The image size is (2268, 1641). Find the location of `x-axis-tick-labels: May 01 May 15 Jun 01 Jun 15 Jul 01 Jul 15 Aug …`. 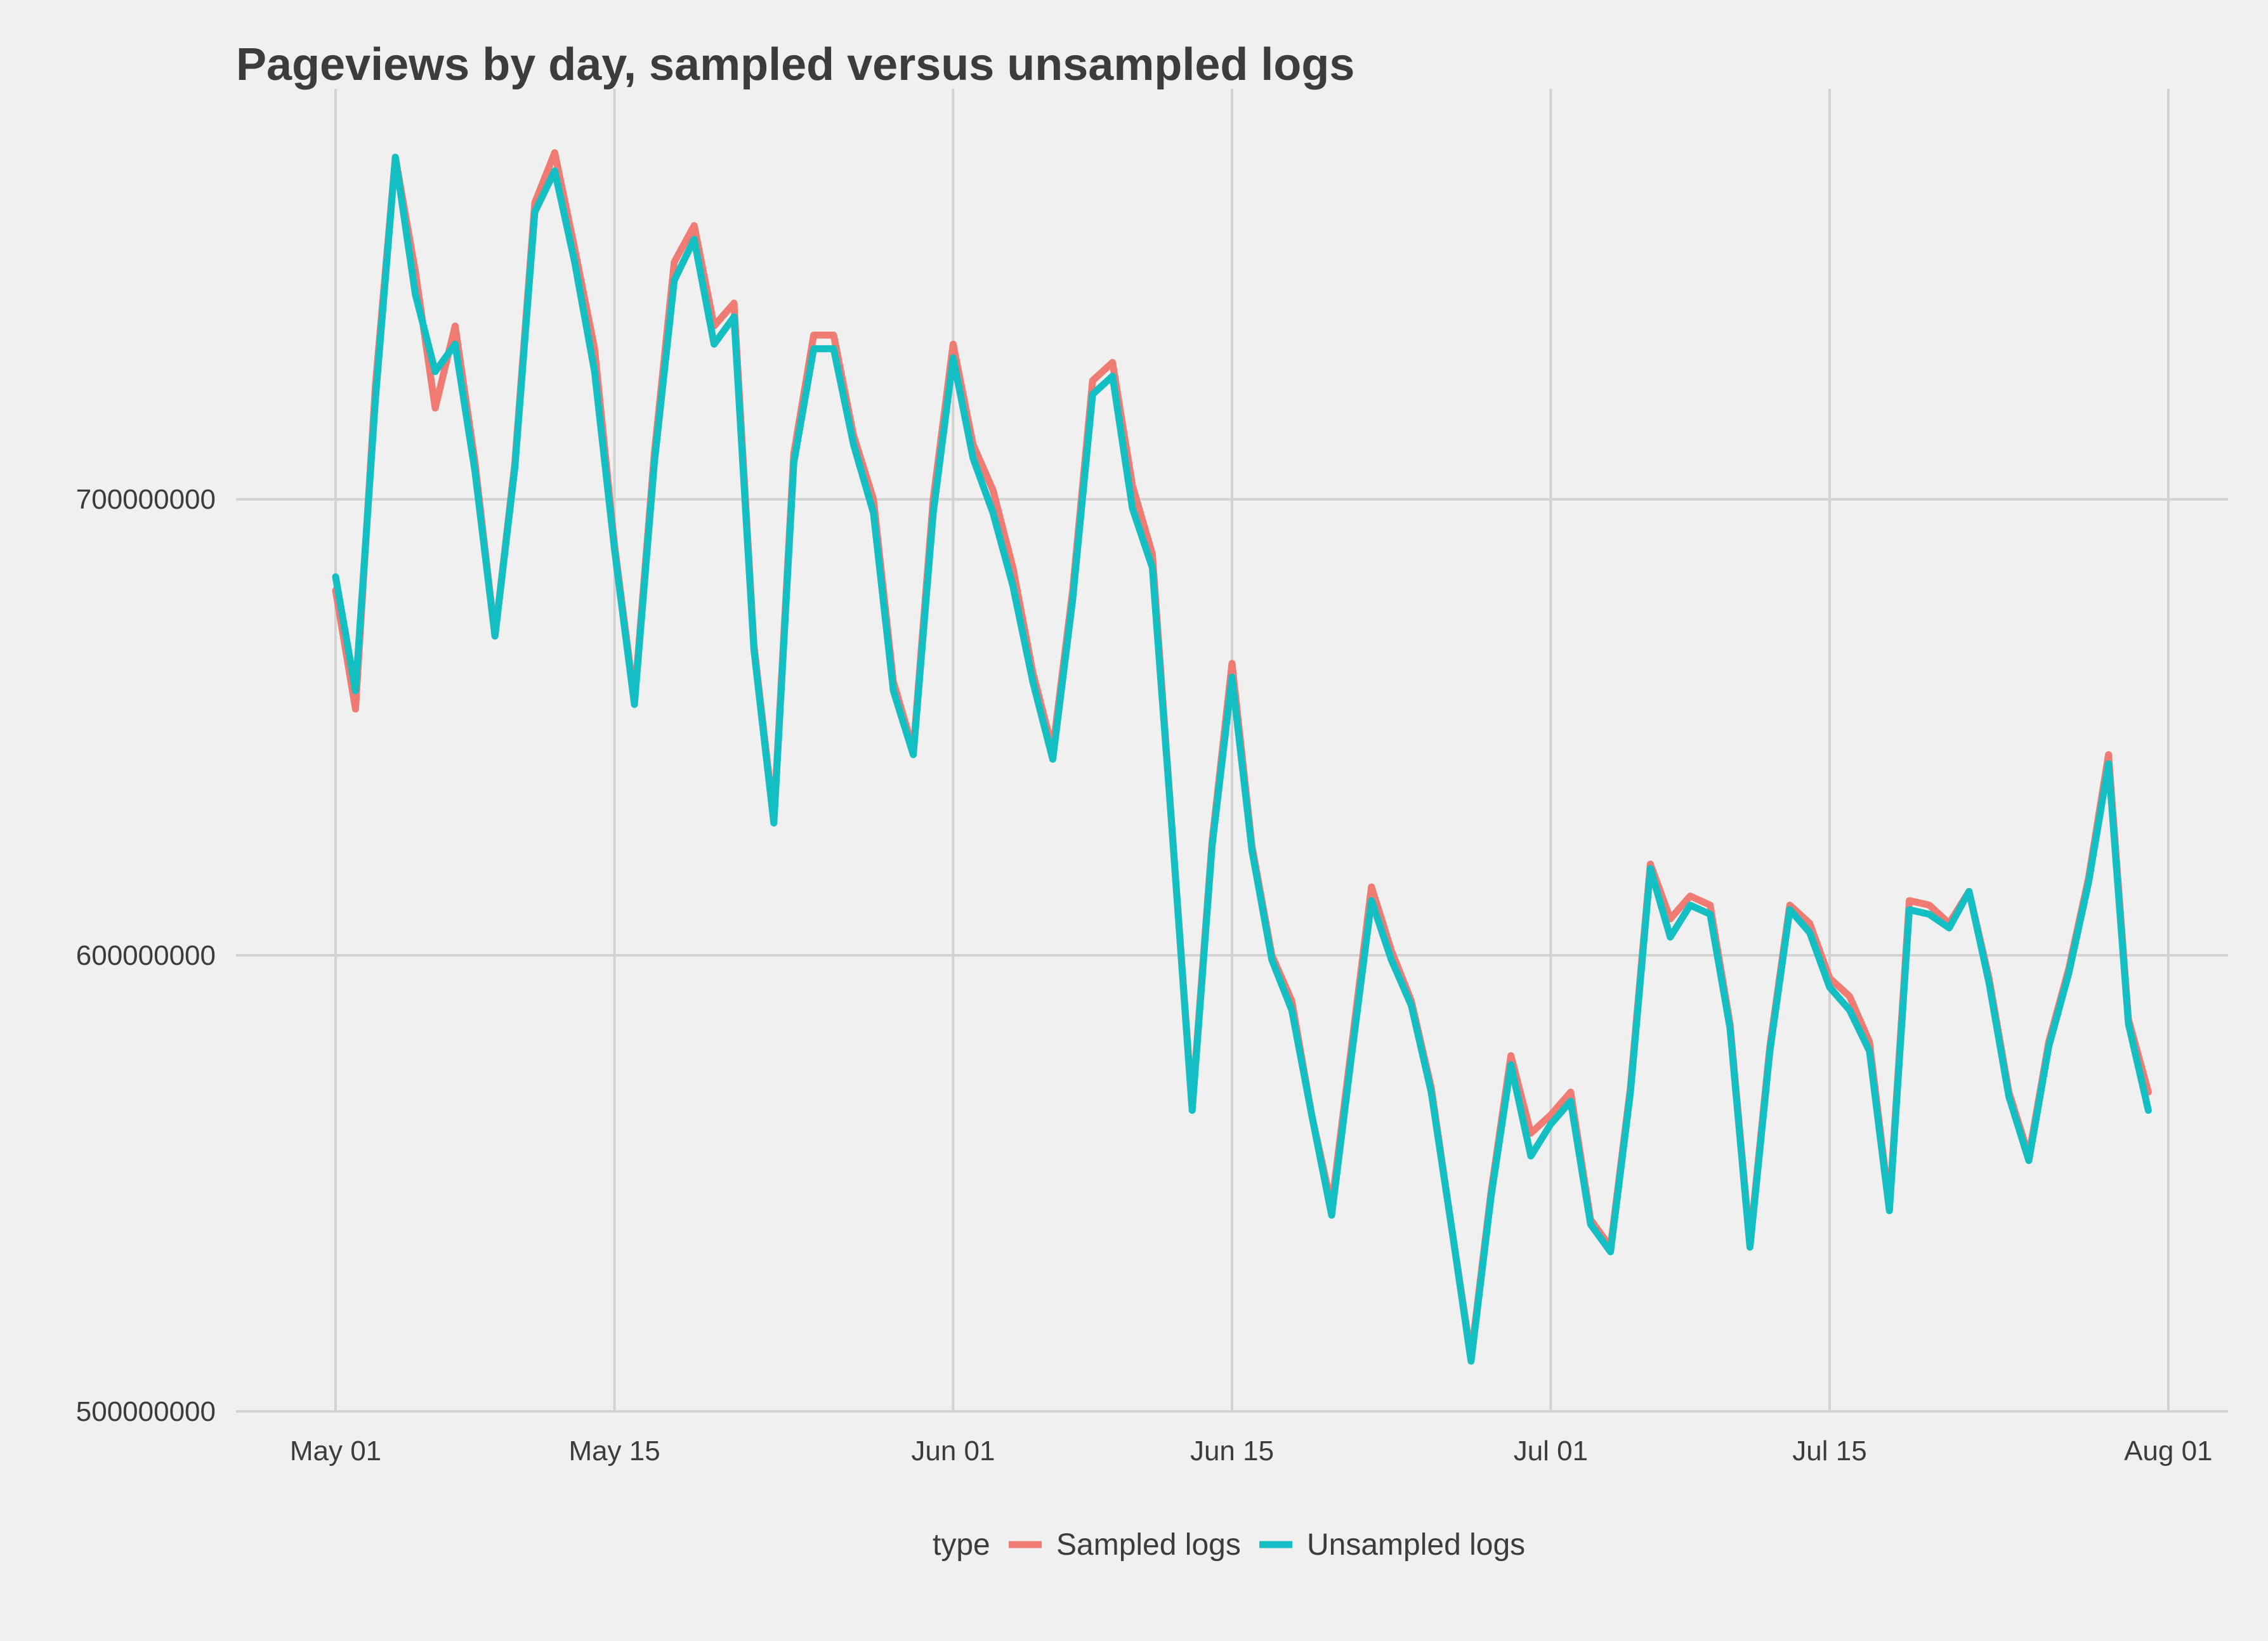

x-axis-tick-labels: May 01 May 15 Jun 01 Jun 15 Jul 01 Jul 15 Aug … is located at coordinates (1251, 1451).